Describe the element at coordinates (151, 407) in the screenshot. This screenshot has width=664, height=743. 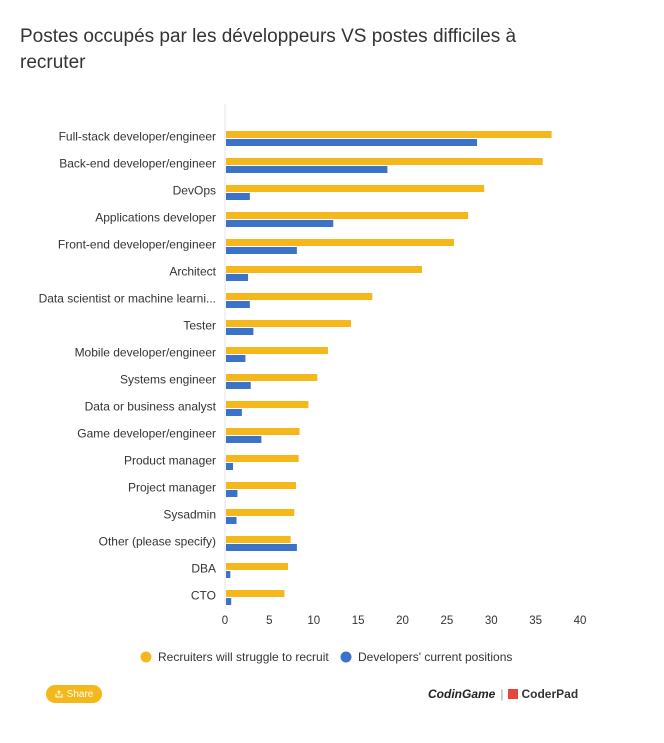
I see `category-label: Data or business analyst` at that location.